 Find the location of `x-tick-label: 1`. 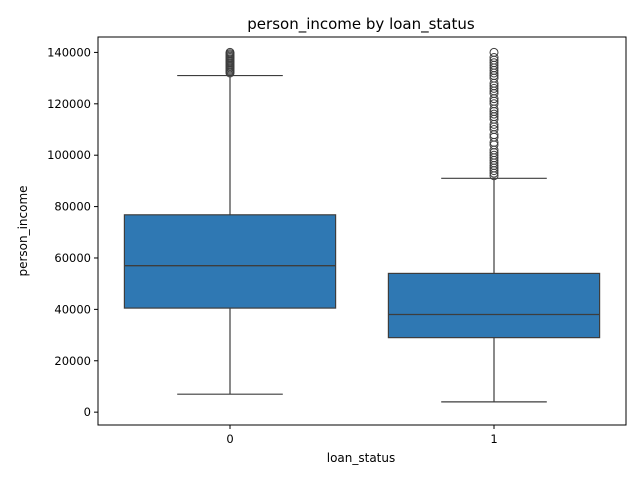

x-tick-label: 1 is located at coordinates (493, 439).